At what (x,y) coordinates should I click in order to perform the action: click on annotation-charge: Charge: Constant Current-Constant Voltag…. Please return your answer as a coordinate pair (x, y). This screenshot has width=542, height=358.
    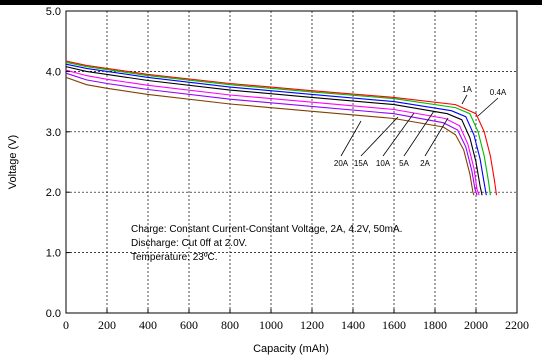
    Looking at the image, I should click on (266, 229).